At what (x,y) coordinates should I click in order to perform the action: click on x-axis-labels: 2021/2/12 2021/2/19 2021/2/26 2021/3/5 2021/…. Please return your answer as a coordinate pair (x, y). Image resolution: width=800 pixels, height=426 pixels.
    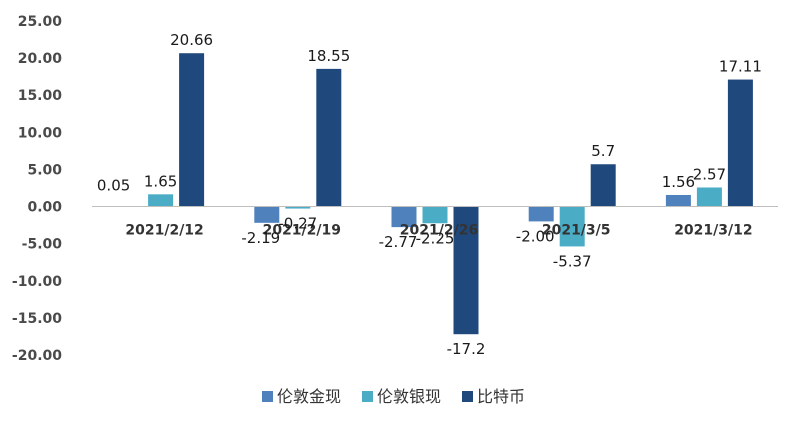
    Looking at the image, I should click on (438, 231).